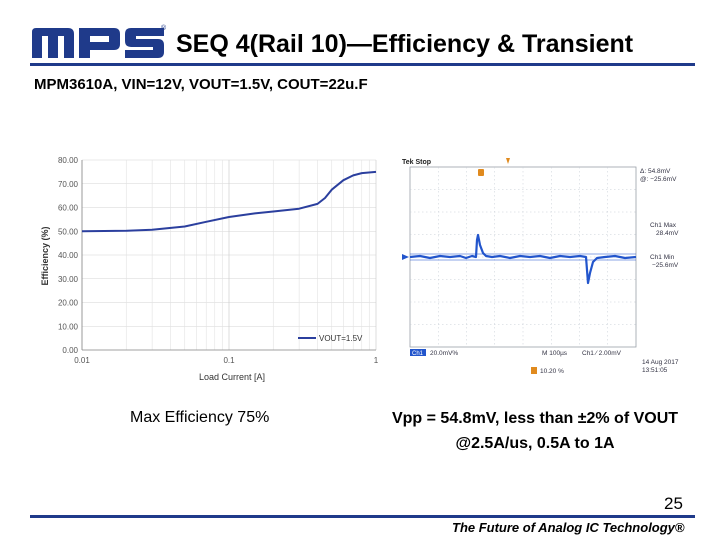 Image resolution: width=720 pixels, height=540 pixels. What do you see at coordinates (416, 162) in the screenshot?
I see `scope-status: Tek Stop` at bounding box center [416, 162].